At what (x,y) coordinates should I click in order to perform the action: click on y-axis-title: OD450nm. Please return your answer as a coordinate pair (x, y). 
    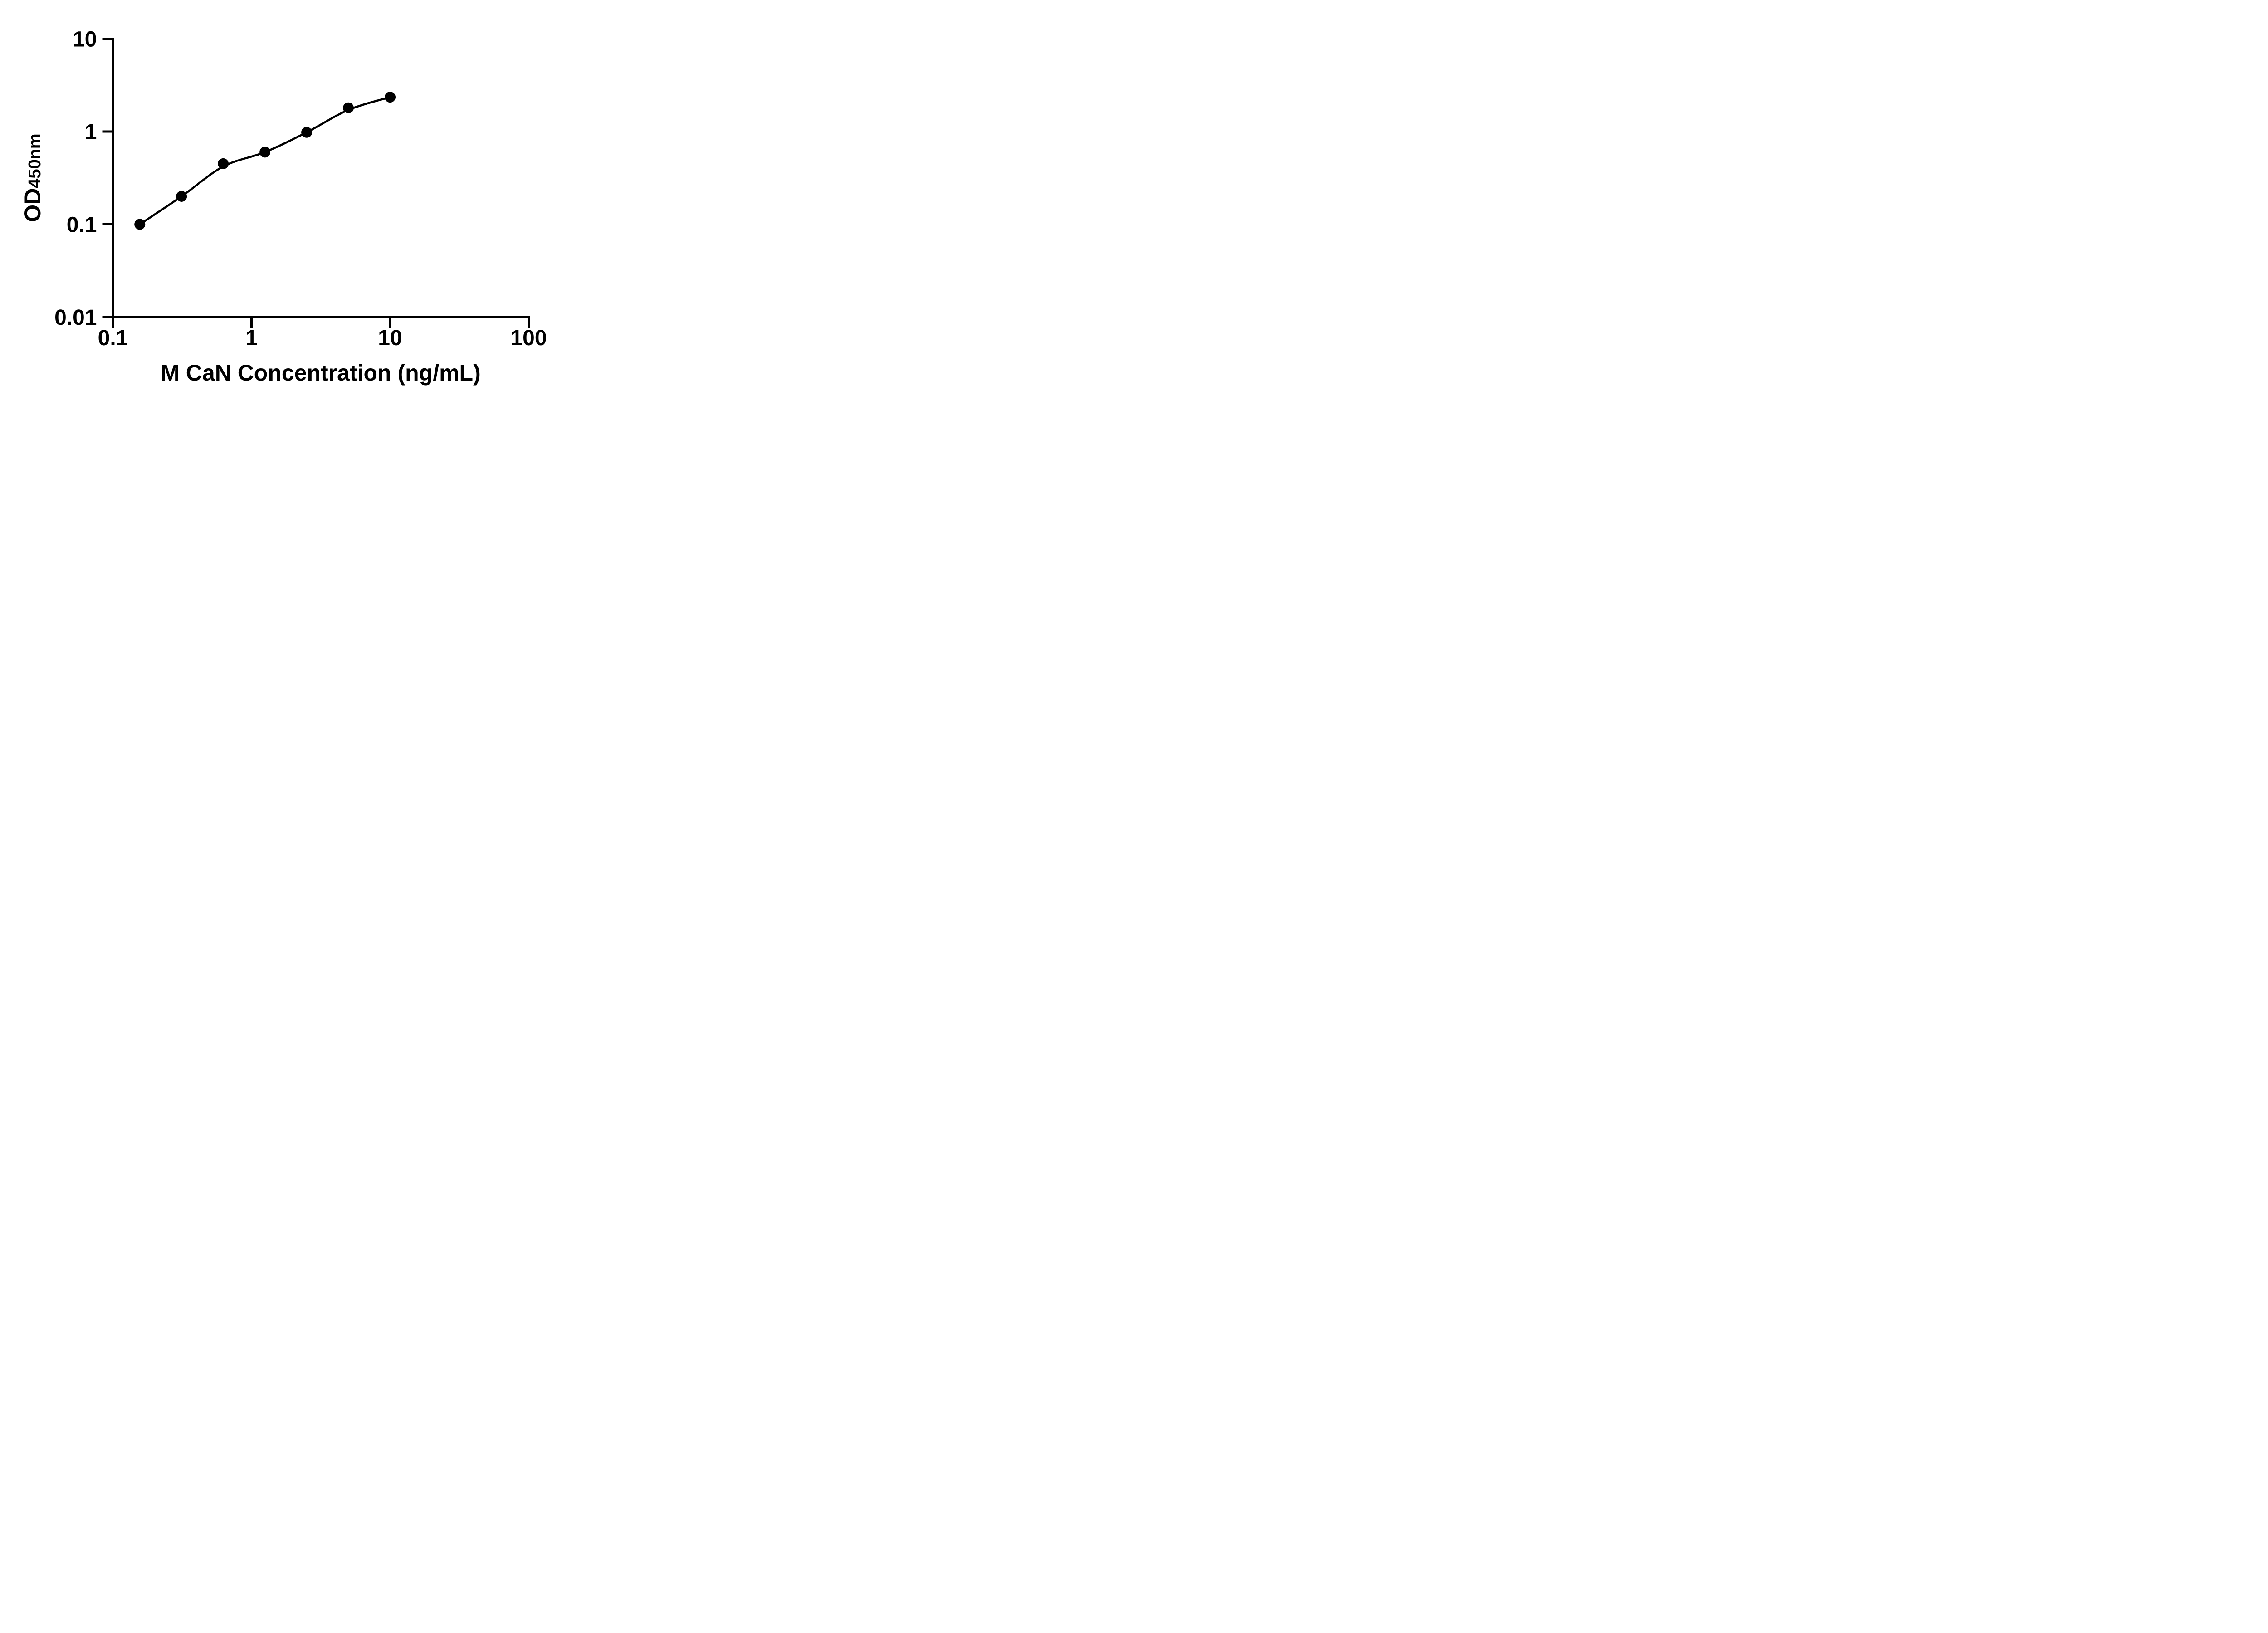
    Looking at the image, I should click on (32, 177).